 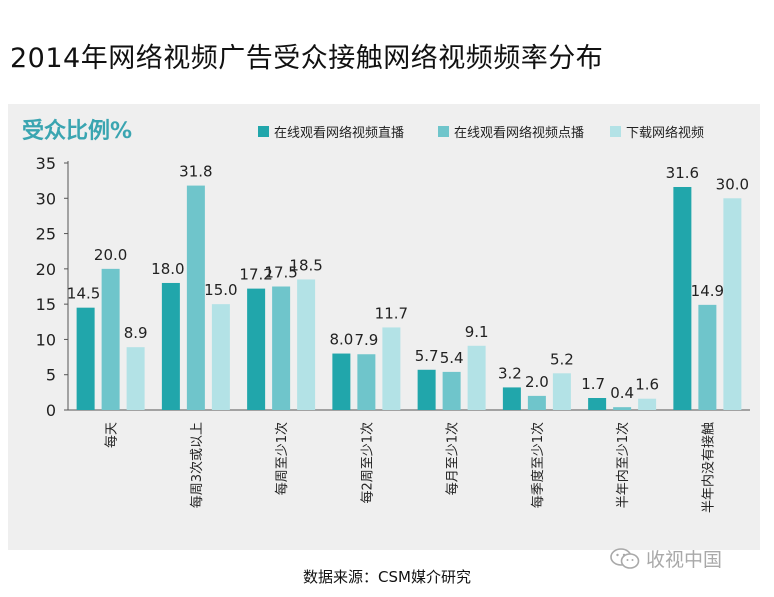 What do you see at coordinates (305, 265) in the screenshot?
I see `data-label: 18.5` at bounding box center [305, 265].